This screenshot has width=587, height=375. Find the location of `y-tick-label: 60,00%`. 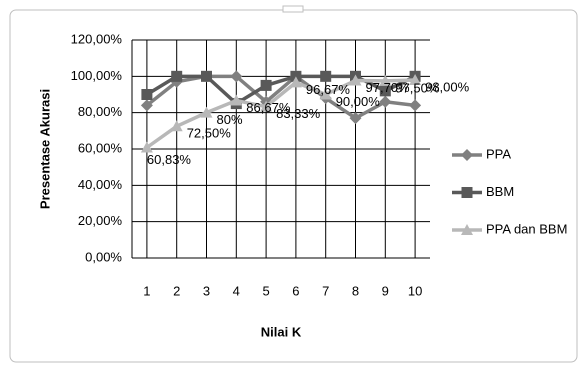

y-tick-label: 60,00% is located at coordinates (100, 147).